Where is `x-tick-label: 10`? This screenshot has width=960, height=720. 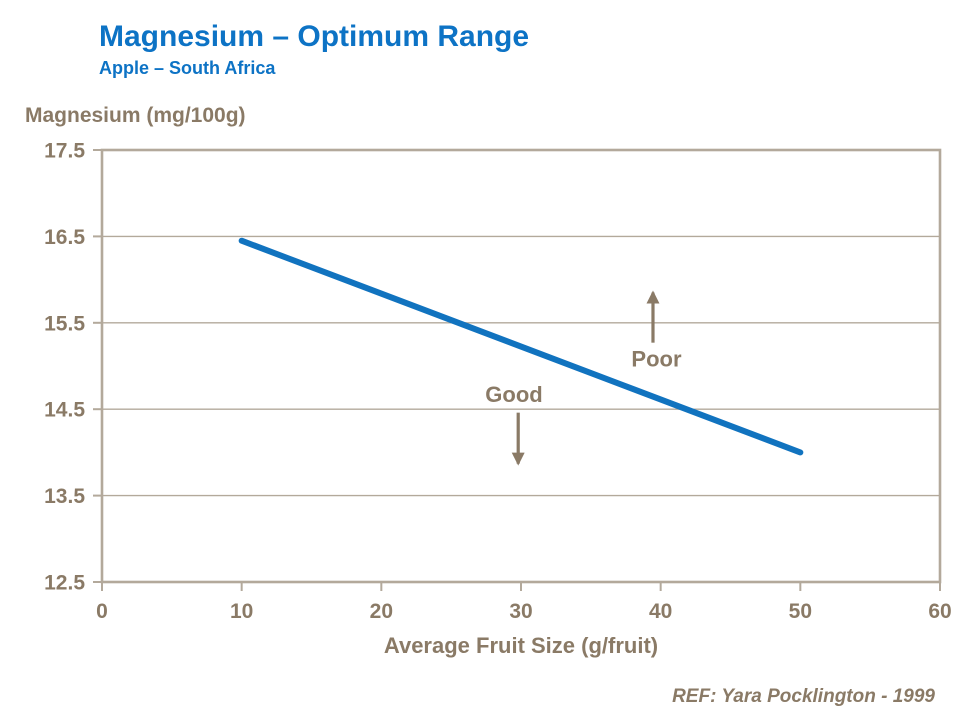
x-tick-label: 10 is located at coordinates (241, 611).